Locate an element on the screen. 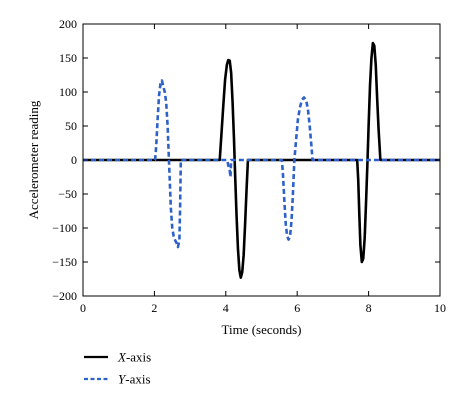 This screenshot has height=406, width=474. y-tick-label: 200 is located at coordinates (68, 24).